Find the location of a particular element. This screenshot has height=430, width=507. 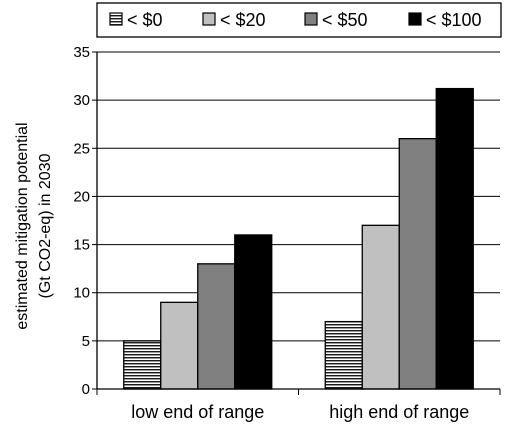

legend-label: < $20 is located at coordinates (243, 20).